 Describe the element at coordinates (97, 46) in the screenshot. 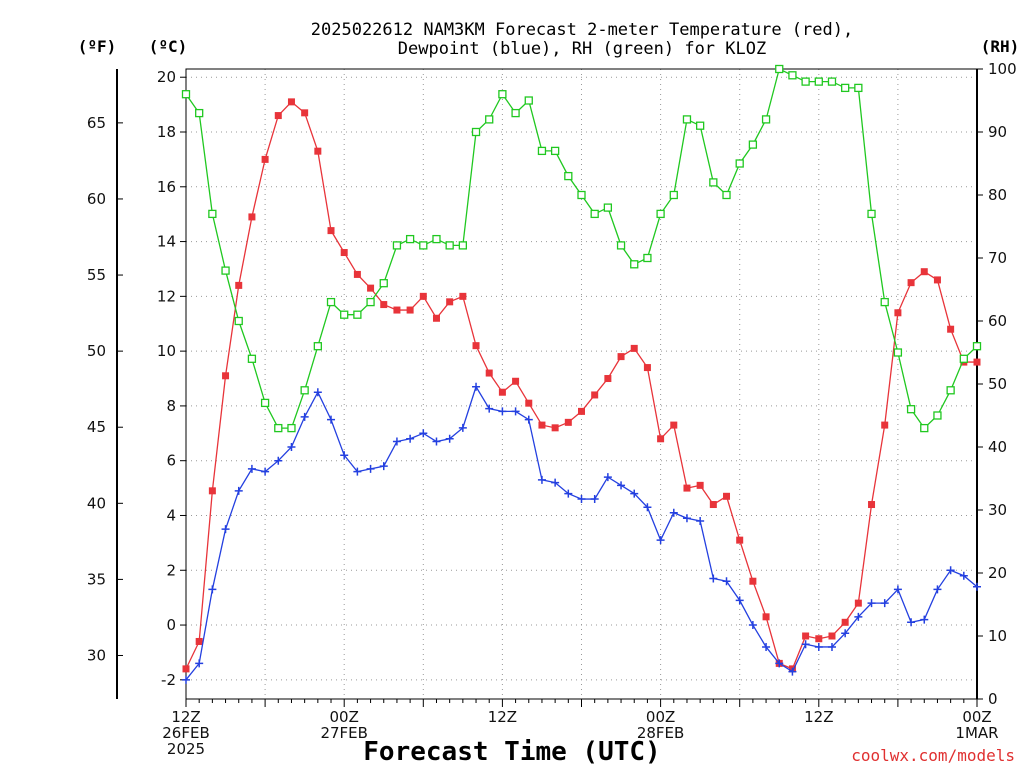

I see `fahrenheit-axis-label: (ºF)` at that location.